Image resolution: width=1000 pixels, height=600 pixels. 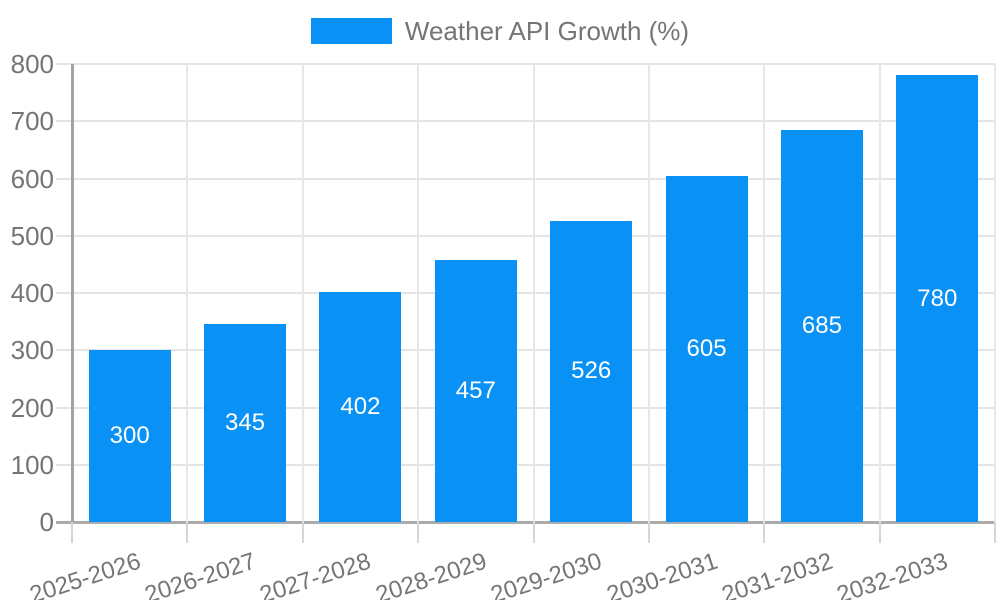 I want to click on bar-value-label: 685, so click(x=821, y=325).